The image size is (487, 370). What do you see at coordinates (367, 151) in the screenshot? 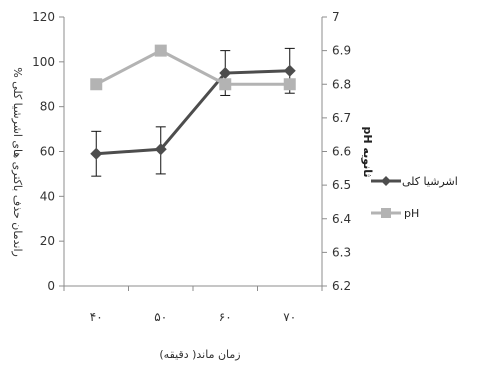
I see `y-axis-right-title: pH ثانویه` at bounding box center [367, 151].